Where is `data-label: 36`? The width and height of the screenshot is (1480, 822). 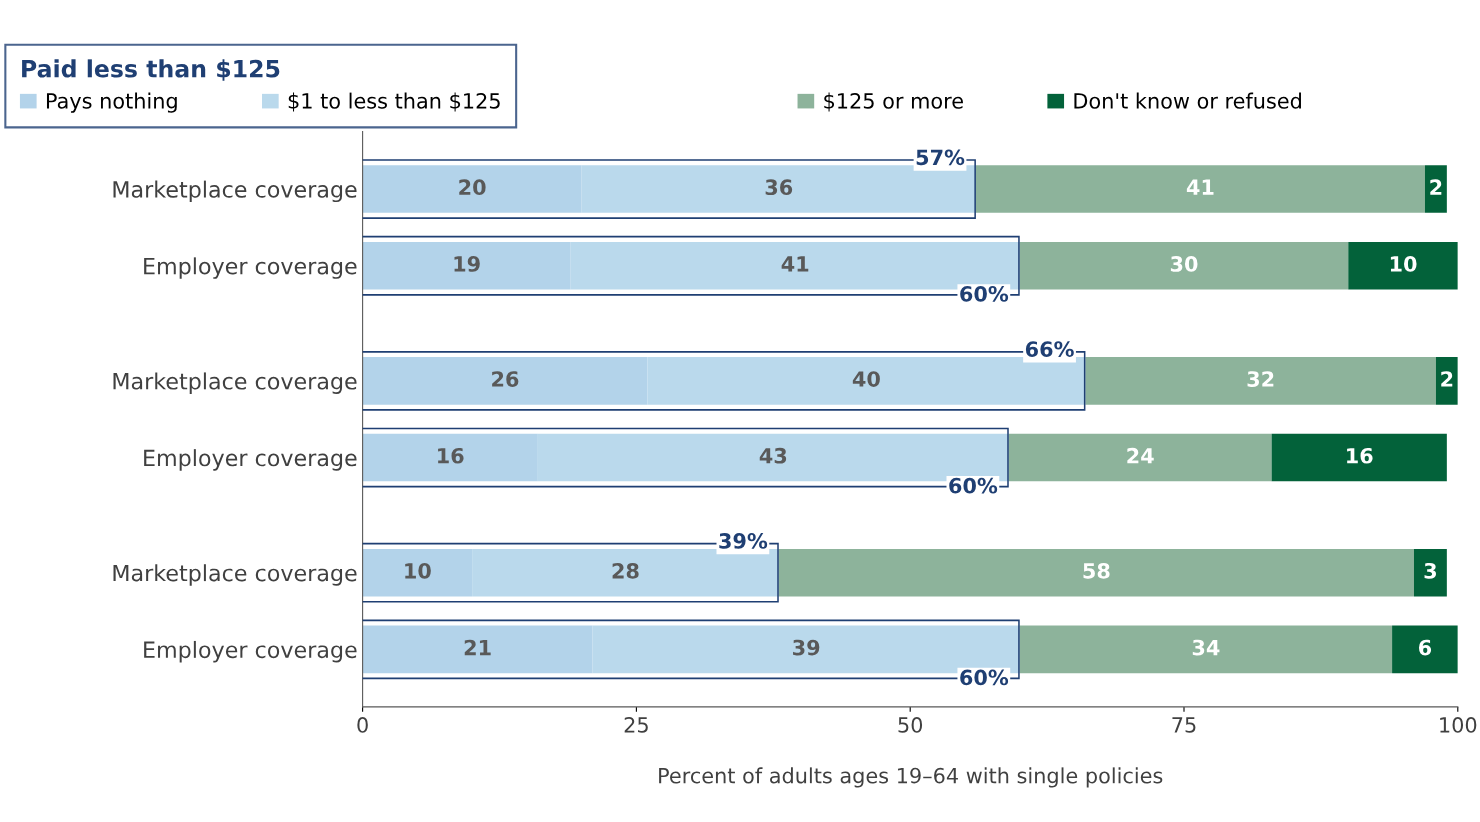 data-label: 36 is located at coordinates (779, 187).